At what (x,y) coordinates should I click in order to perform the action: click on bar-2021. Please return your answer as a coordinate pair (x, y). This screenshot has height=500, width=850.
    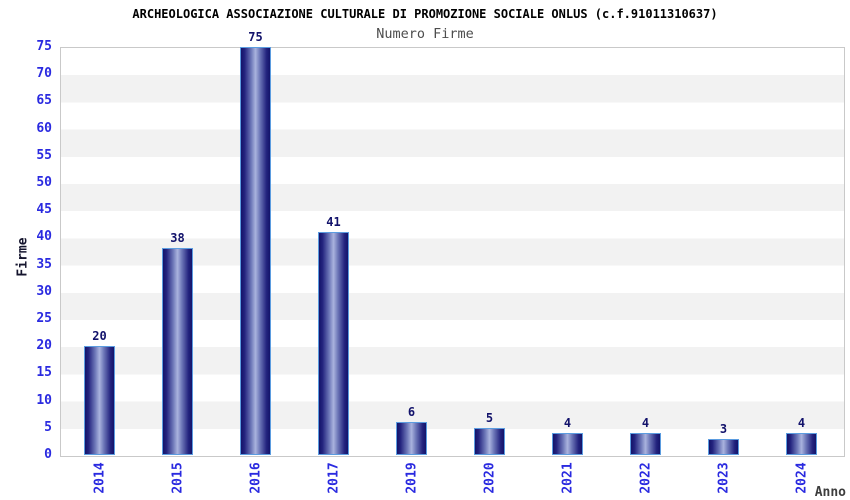
    Looking at the image, I should click on (567, 444).